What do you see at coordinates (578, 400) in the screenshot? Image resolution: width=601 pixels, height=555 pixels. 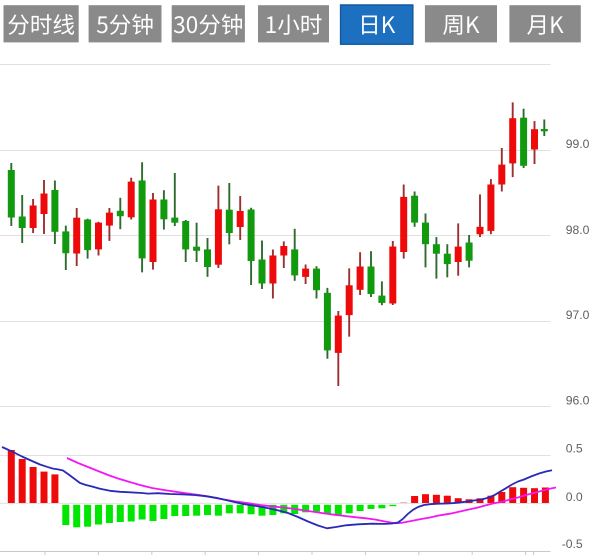 I see `svg-text: 96.0` at bounding box center [578, 400].